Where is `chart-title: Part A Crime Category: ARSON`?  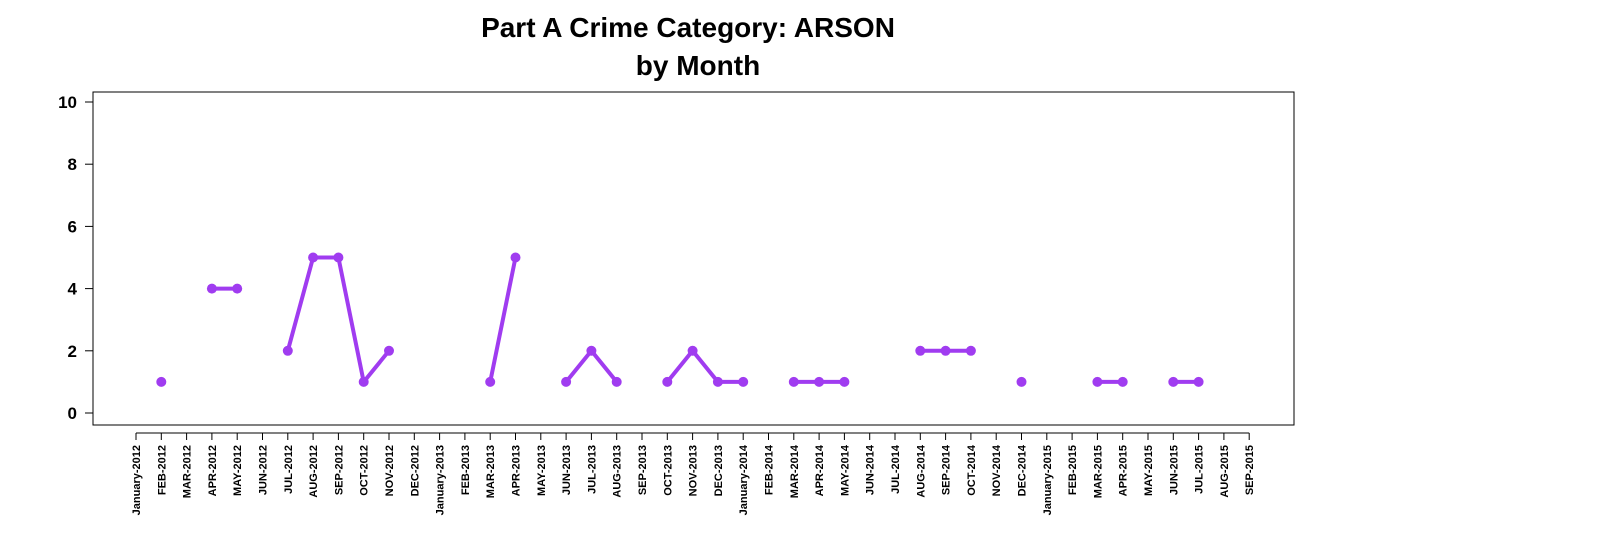 chart-title: Part A Crime Category: ARSON is located at coordinates (688, 27).